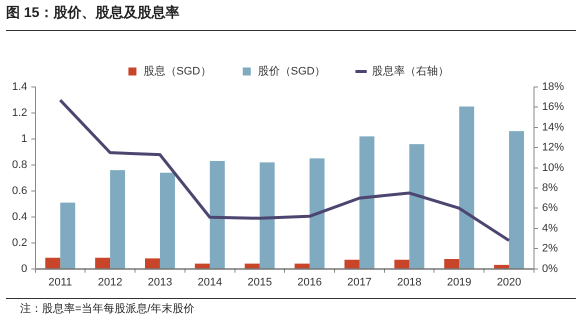 The image size is (582, 326). I want to click on y-tick-label: 0.8, so click(20, 164).